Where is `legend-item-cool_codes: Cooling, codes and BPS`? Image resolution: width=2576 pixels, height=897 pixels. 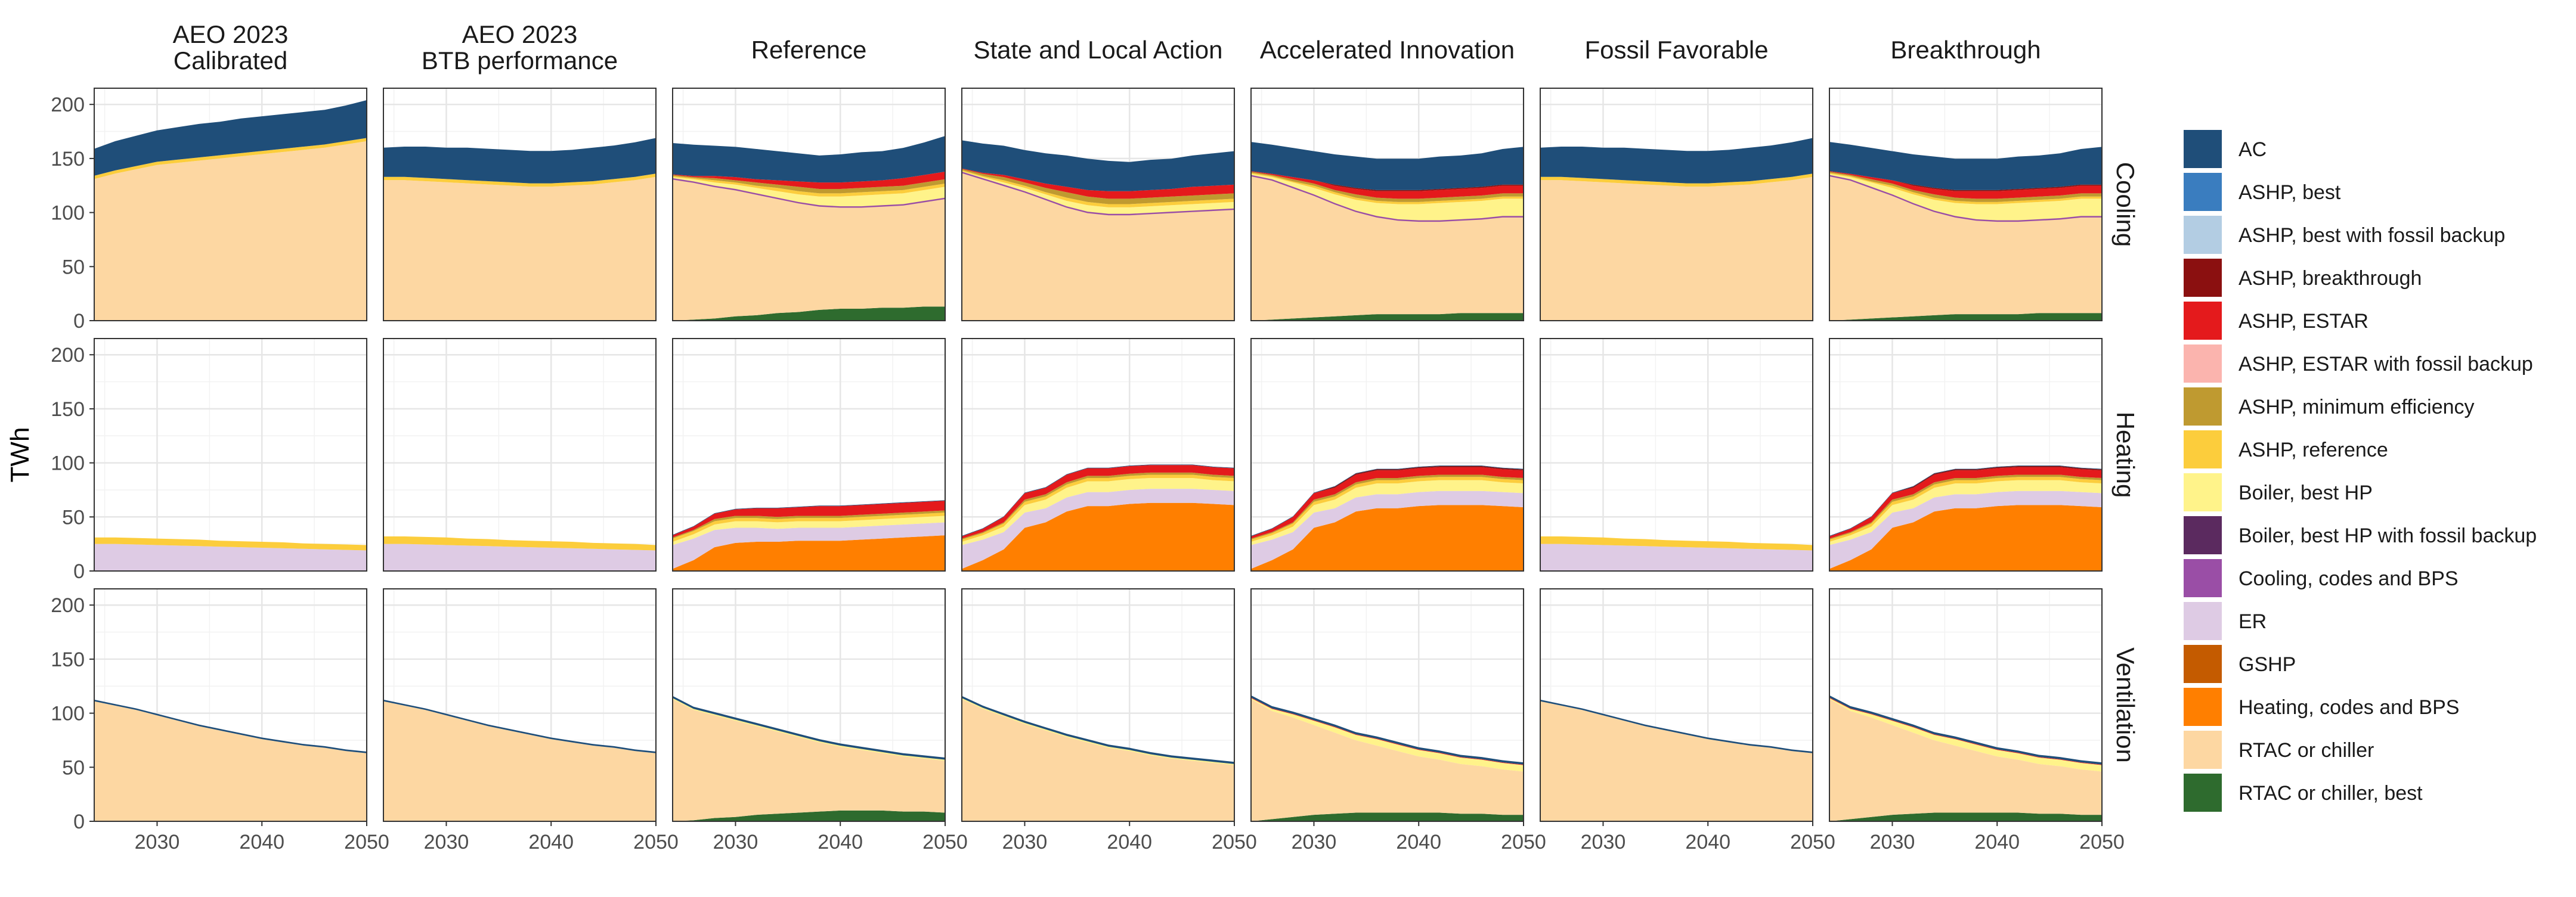
legend-item-cool_codes: Cooling, codes and BPS is located at coordinates (2321, 578).